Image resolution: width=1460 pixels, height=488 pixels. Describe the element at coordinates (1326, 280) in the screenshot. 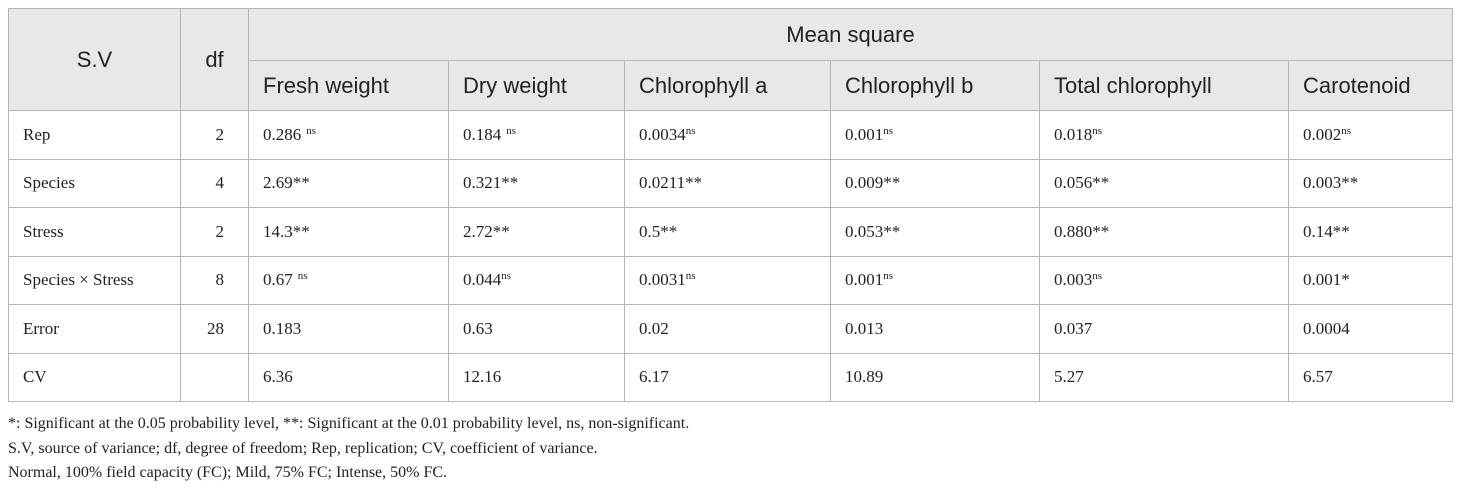

I see `cell-value: 0.001*` at that location.